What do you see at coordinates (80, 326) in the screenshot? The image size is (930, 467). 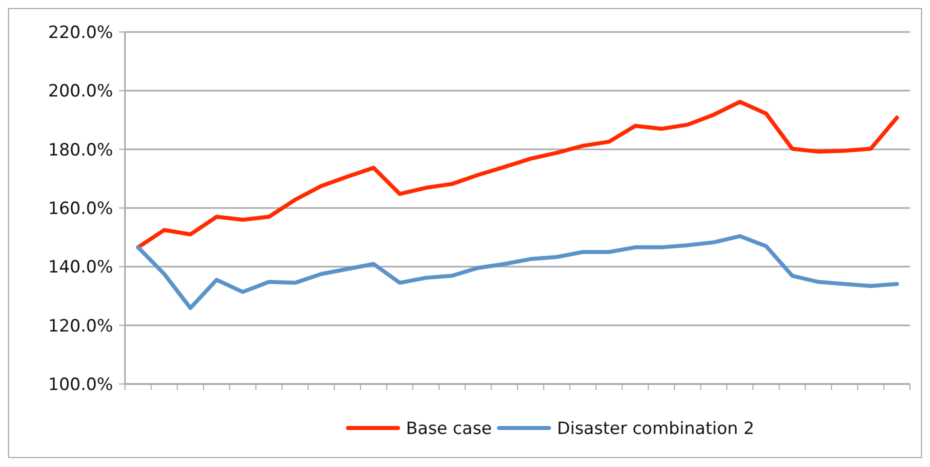 I see `y-tick-label: 120.0%` at bounding box center [80, 326].